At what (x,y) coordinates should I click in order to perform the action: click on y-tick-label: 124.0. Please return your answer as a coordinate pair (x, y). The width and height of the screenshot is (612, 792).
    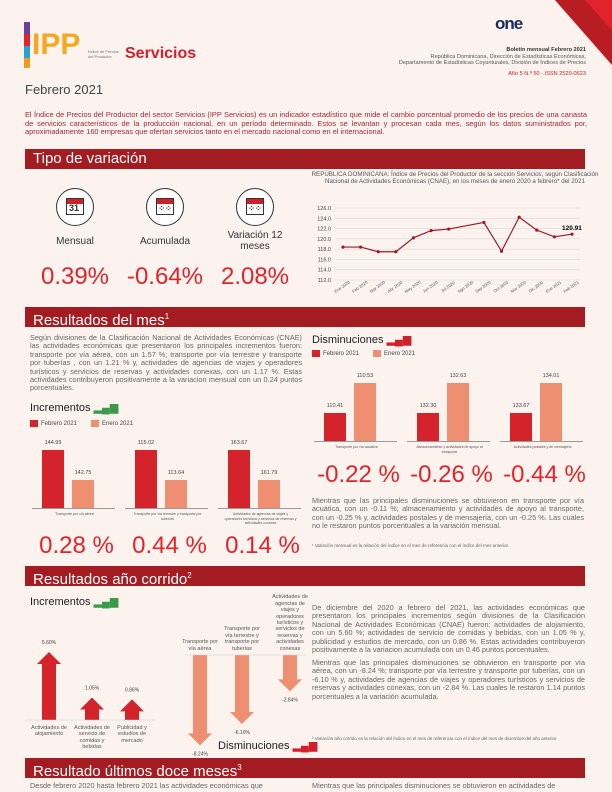
    Looking at the image, I should click on (324, 219).